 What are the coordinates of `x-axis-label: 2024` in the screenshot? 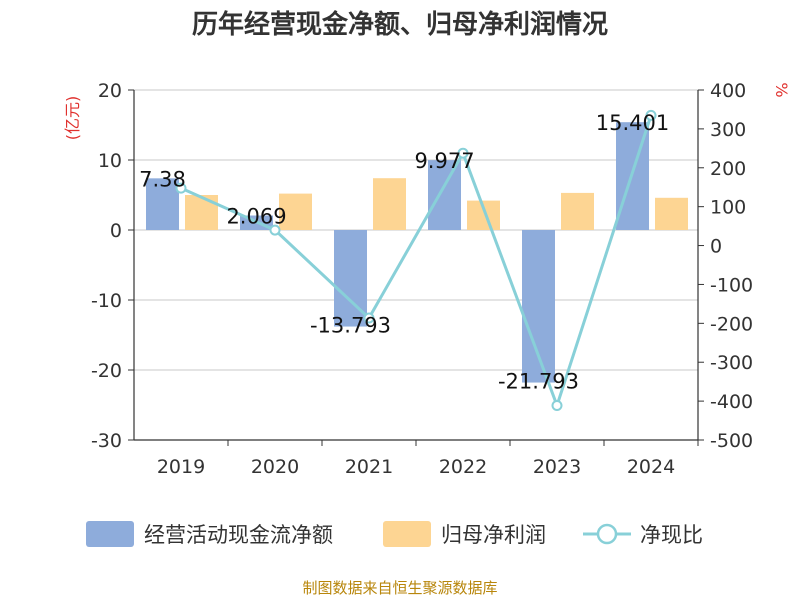 It's located at (651, 467).